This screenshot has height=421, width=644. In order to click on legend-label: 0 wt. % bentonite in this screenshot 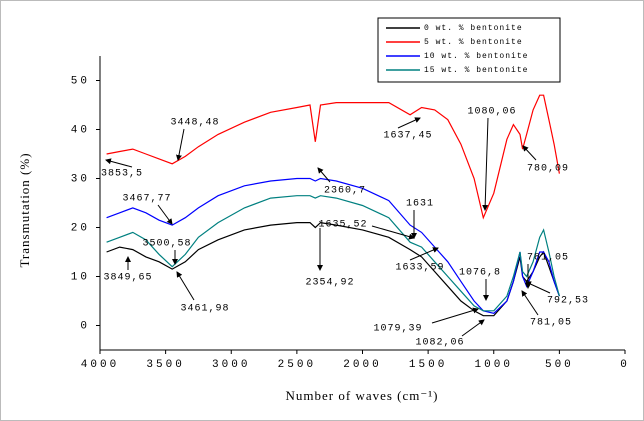, I will do `click(473, 28)`.